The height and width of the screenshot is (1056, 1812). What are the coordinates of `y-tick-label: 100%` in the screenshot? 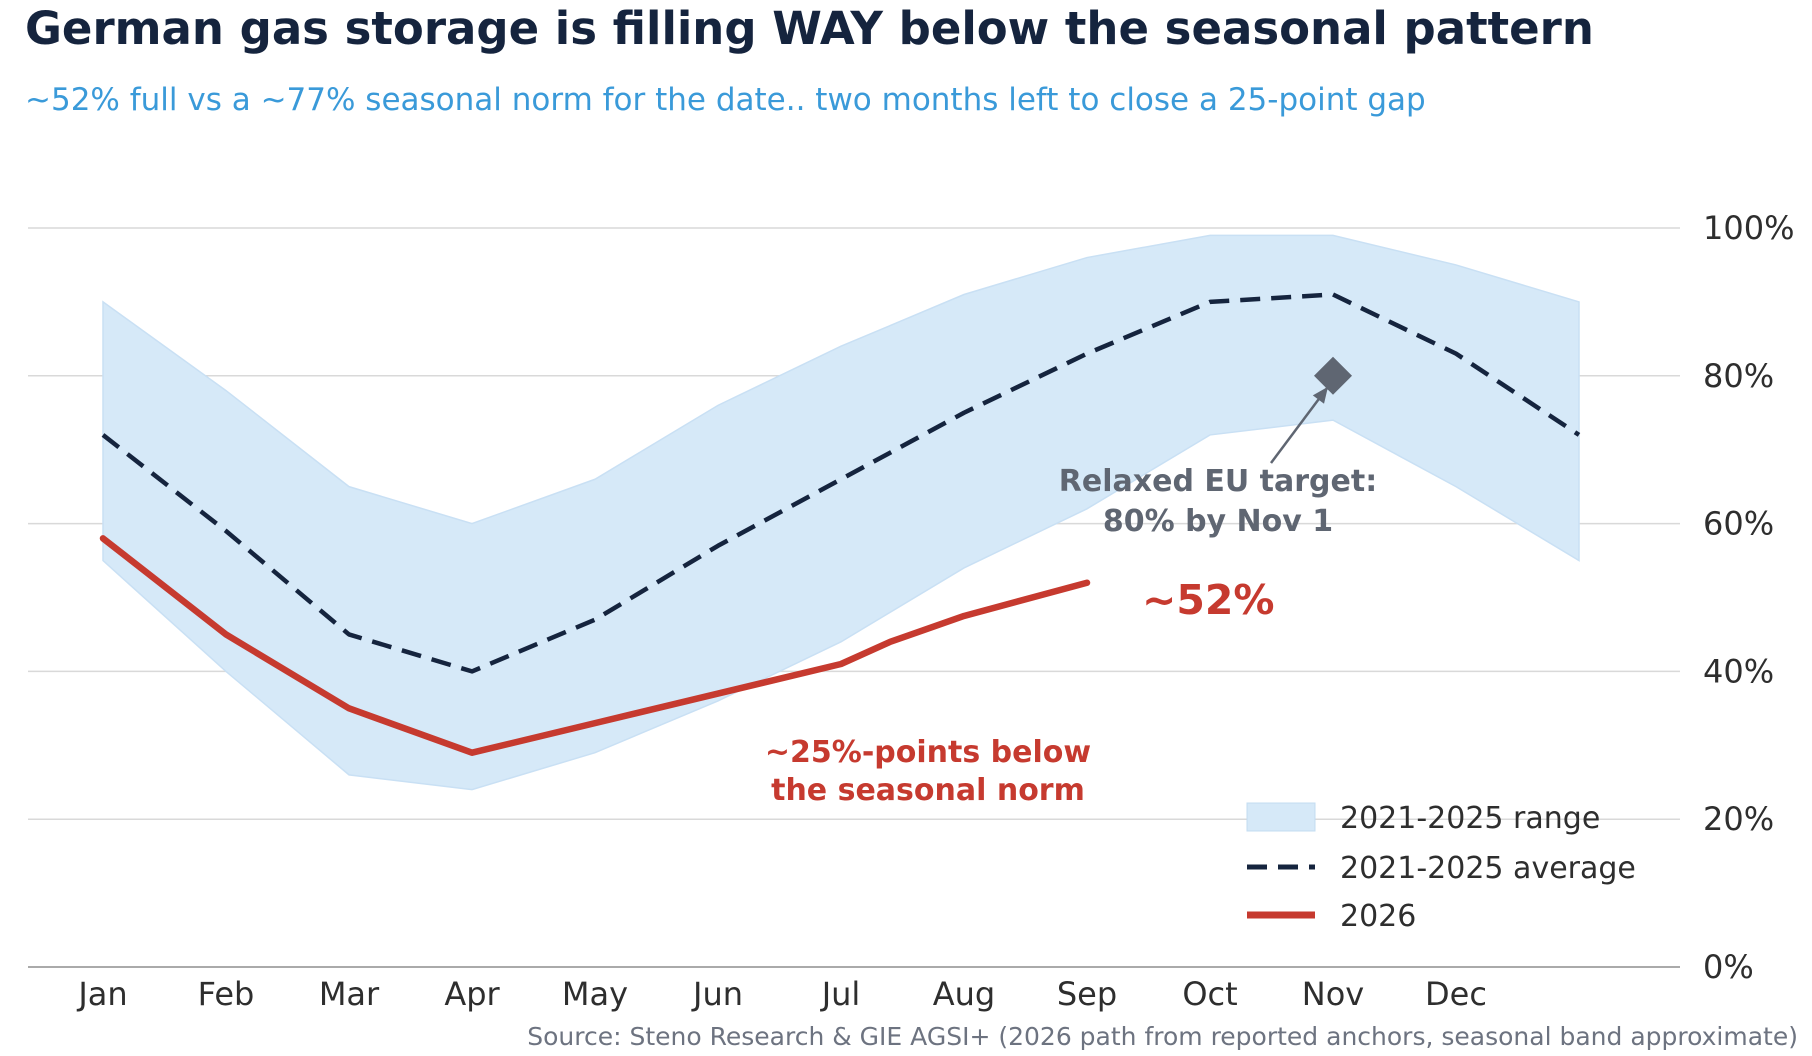 It's located at (1748, 228).